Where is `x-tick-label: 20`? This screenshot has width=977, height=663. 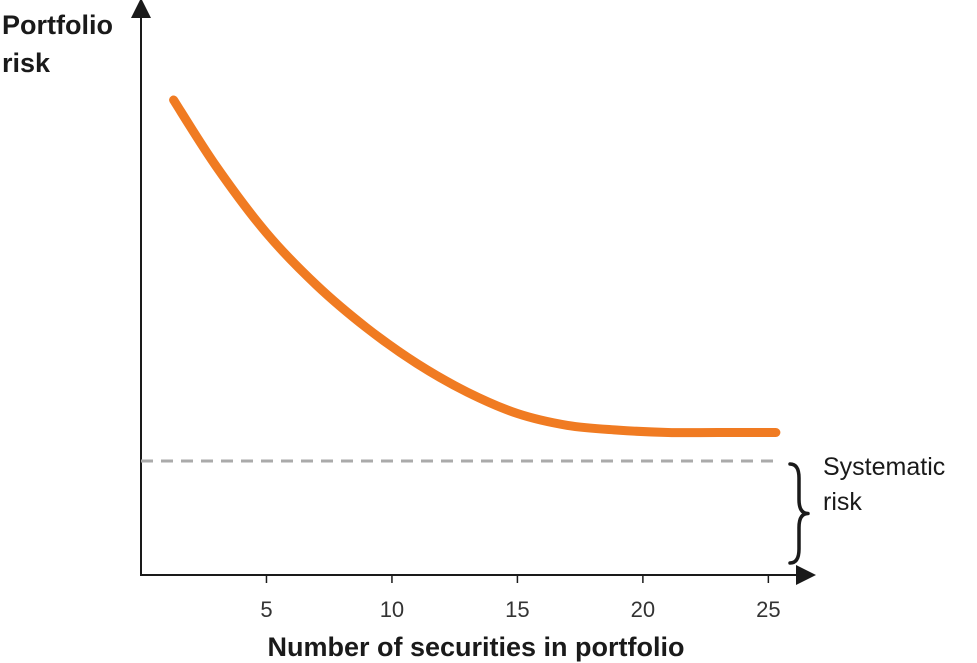 x-tick-label: 20 is located at coordinates (643, 609).